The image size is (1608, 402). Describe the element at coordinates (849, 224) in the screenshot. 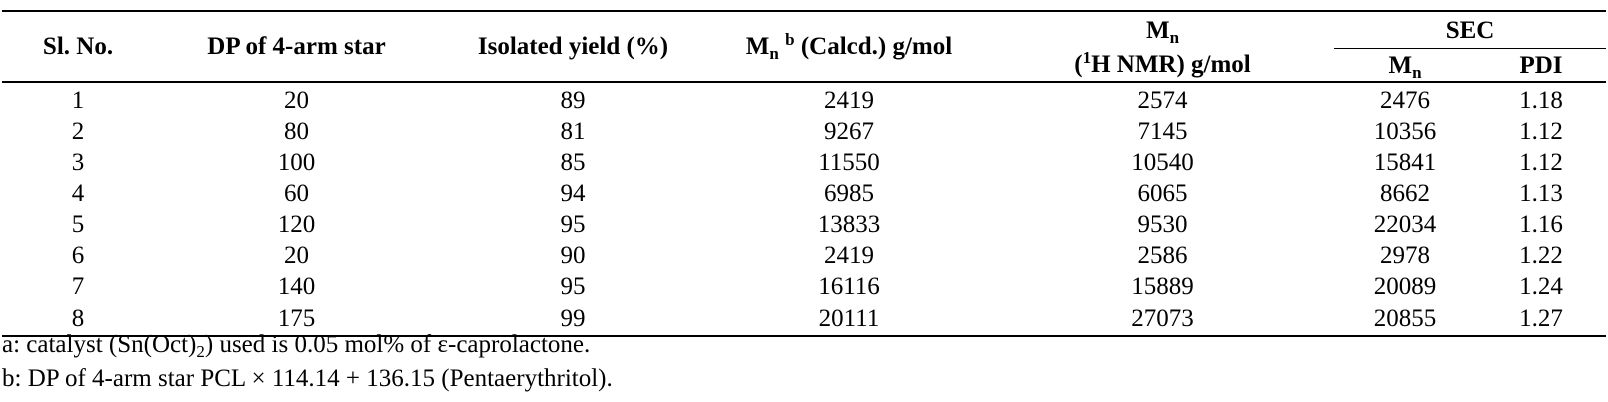

I see `cell-mn-calcd: 13833` at that location.